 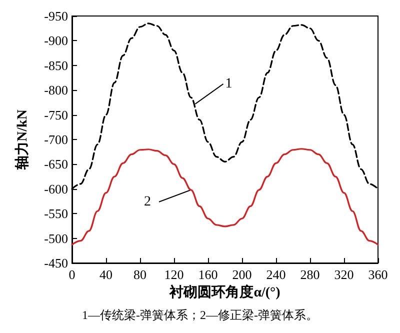 What do you see at coordinates (56, 65) in the screenshot?
I see `y-tick-label: -850` at bounding box center [56, 65].